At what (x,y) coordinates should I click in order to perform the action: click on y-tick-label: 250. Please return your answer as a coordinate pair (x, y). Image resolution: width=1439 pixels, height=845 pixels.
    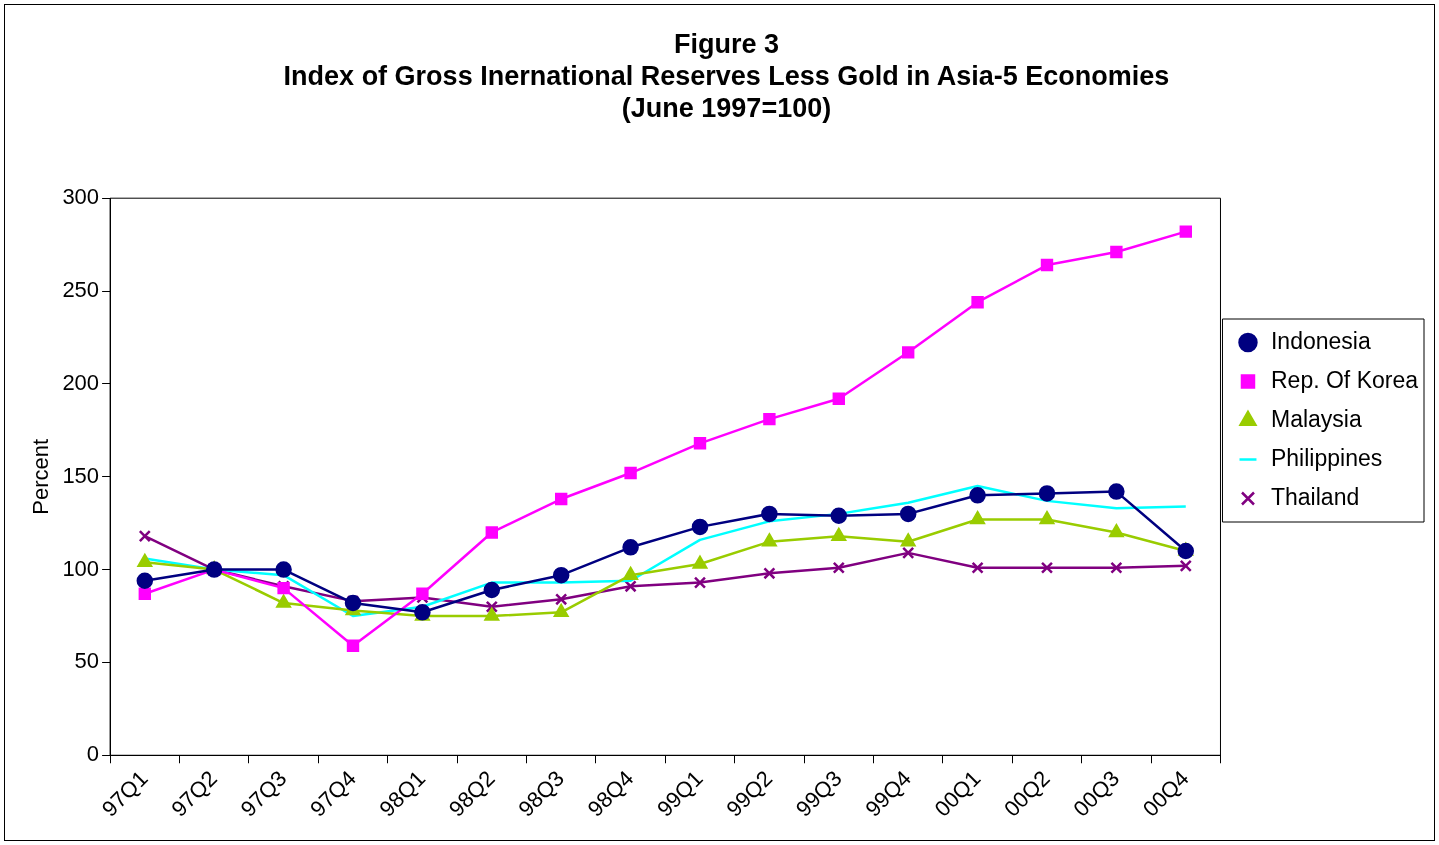
    Looking at the image, I should click on (81, 290).